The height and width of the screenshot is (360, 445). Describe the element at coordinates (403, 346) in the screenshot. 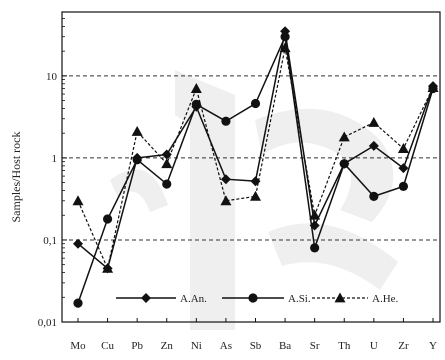

I see `x-tick-label-zr: Zr` at that location.